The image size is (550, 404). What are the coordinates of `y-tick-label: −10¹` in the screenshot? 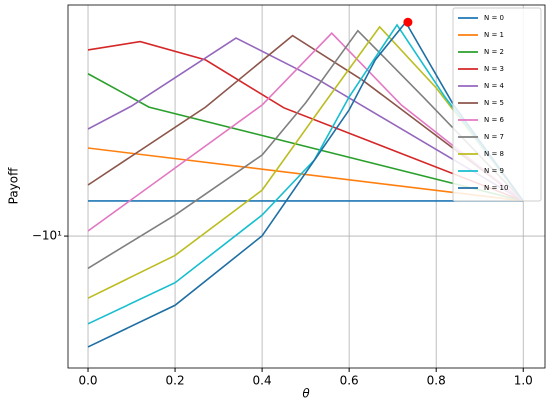 It's located at (47, 236).